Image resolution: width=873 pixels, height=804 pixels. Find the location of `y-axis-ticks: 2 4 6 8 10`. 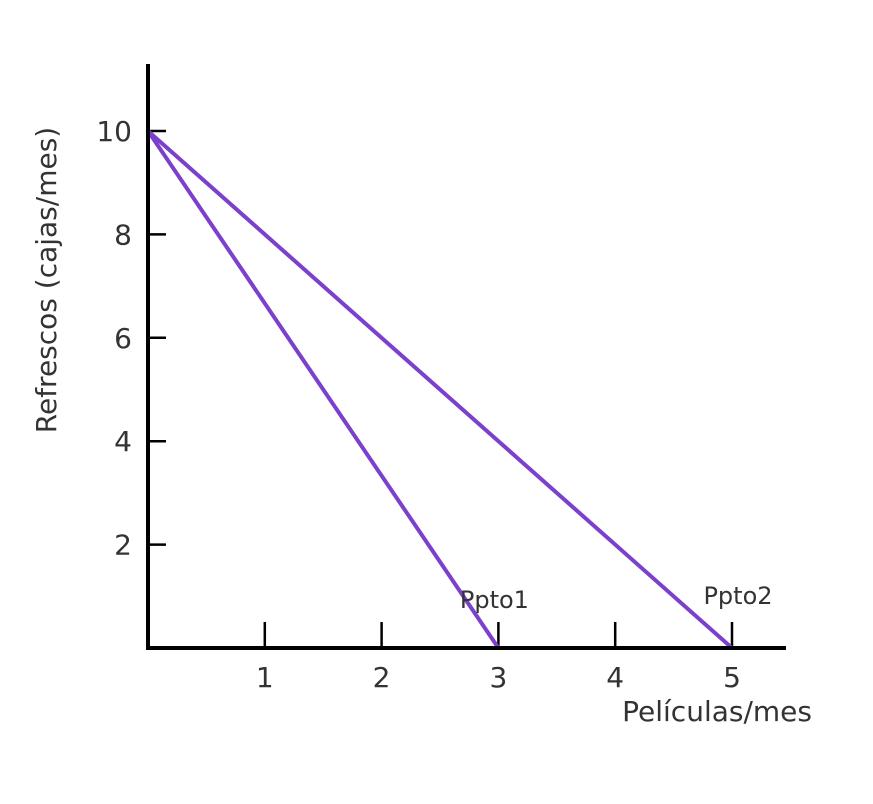

y-axis-ticks: 2 4 6 8 10 is located at coordinates (131, 338).